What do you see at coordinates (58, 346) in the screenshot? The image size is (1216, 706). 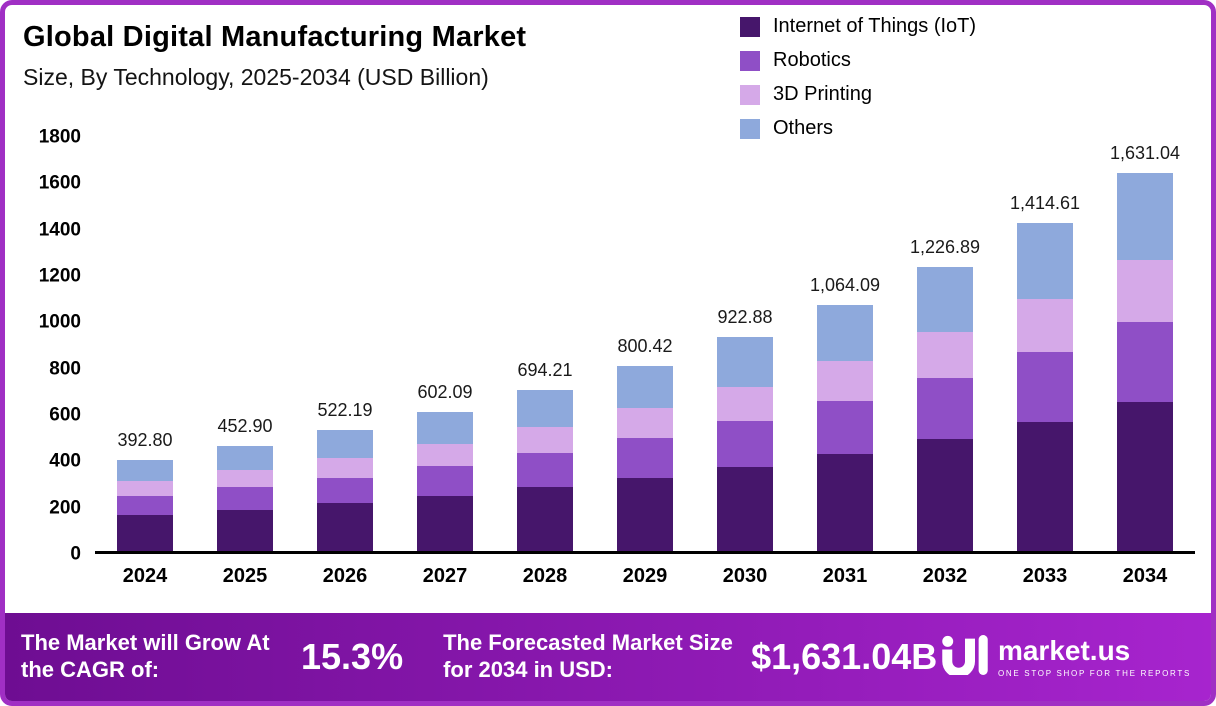 I see `y-axis: 0 200 400 600 800 1000 1200 1400 1600 1800` at bounding box center [58, 346].